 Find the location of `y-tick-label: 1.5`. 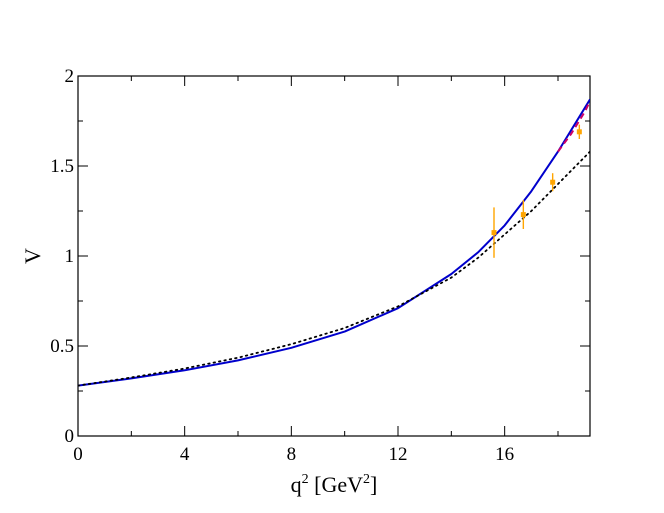

y-tick-label: 1.5 is located at coordinates (62, 166).